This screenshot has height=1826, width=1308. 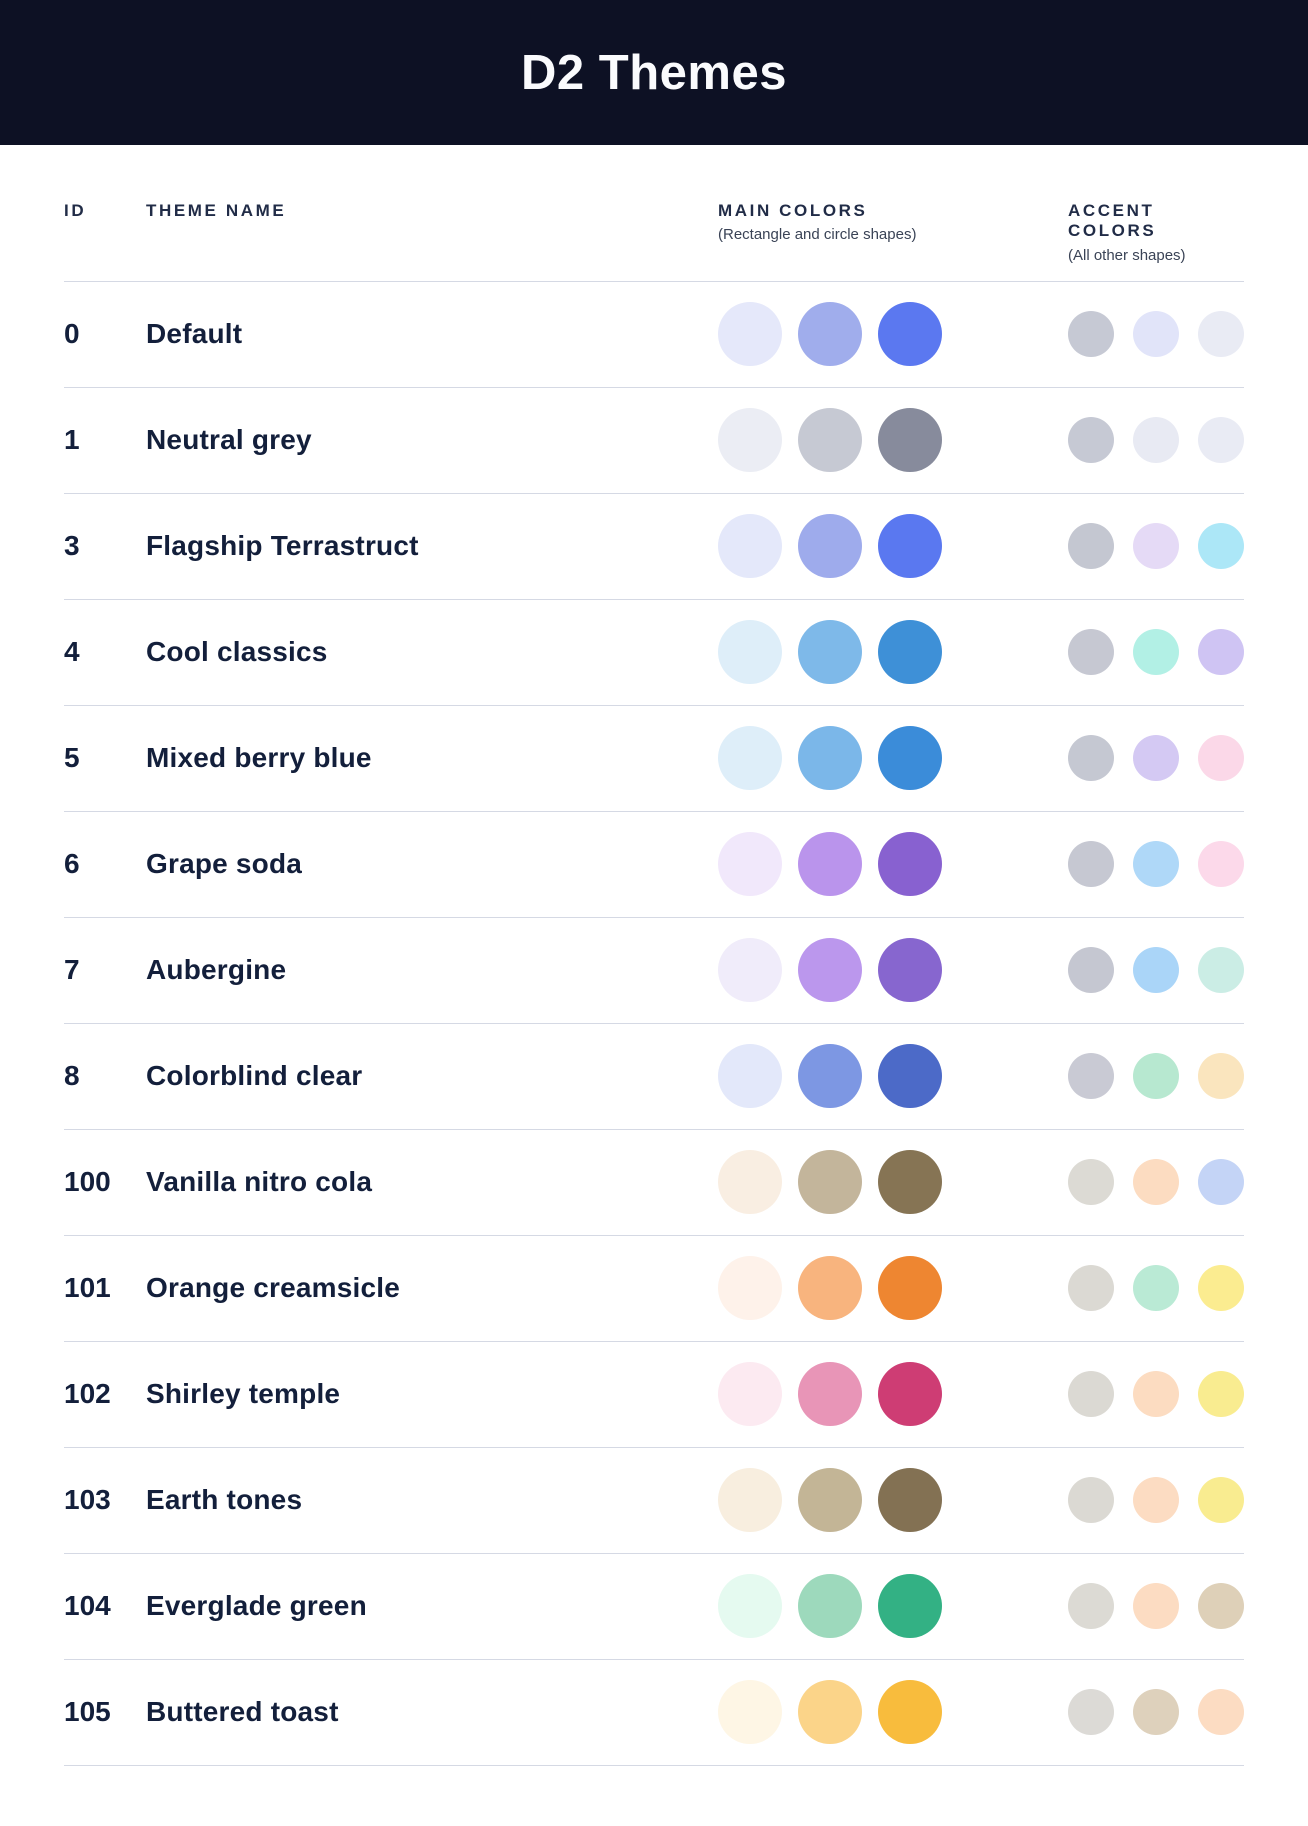 I want to click on theme-name: Grape soda, so click(x=224, y=864).